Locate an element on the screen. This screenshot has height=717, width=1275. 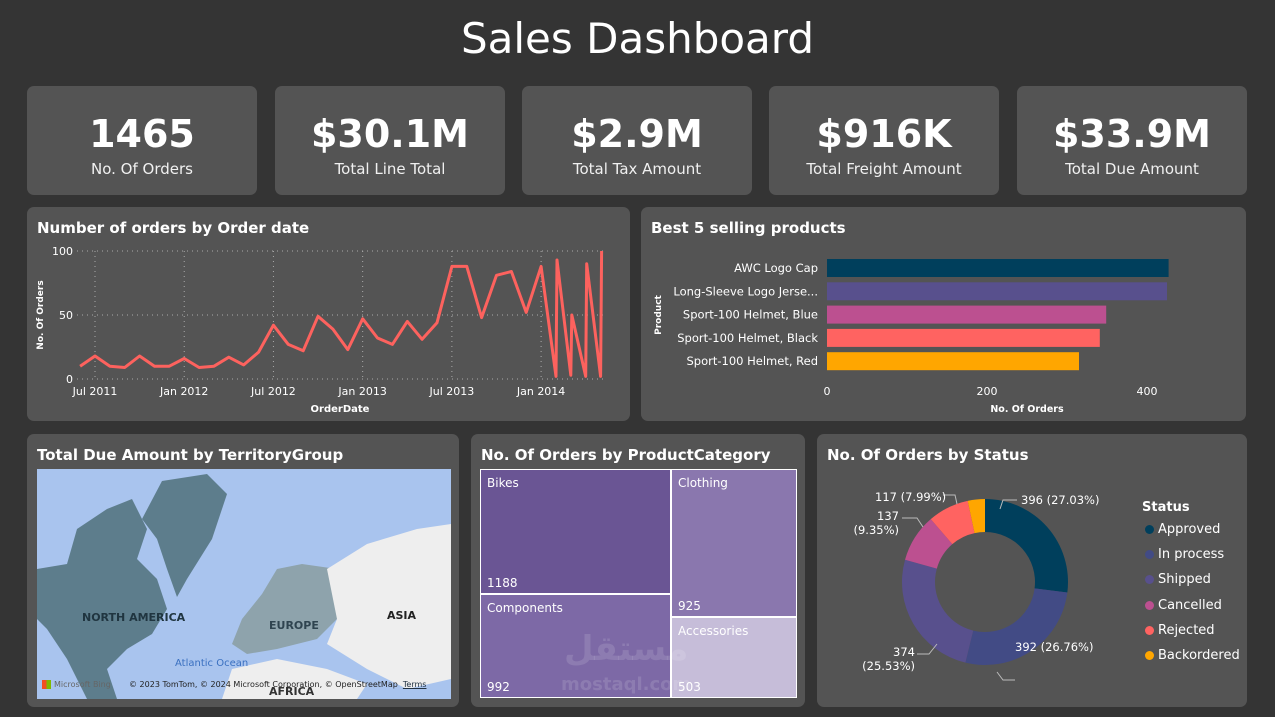
kpi-label: Total Line Total is located at coordinates (390, 169).